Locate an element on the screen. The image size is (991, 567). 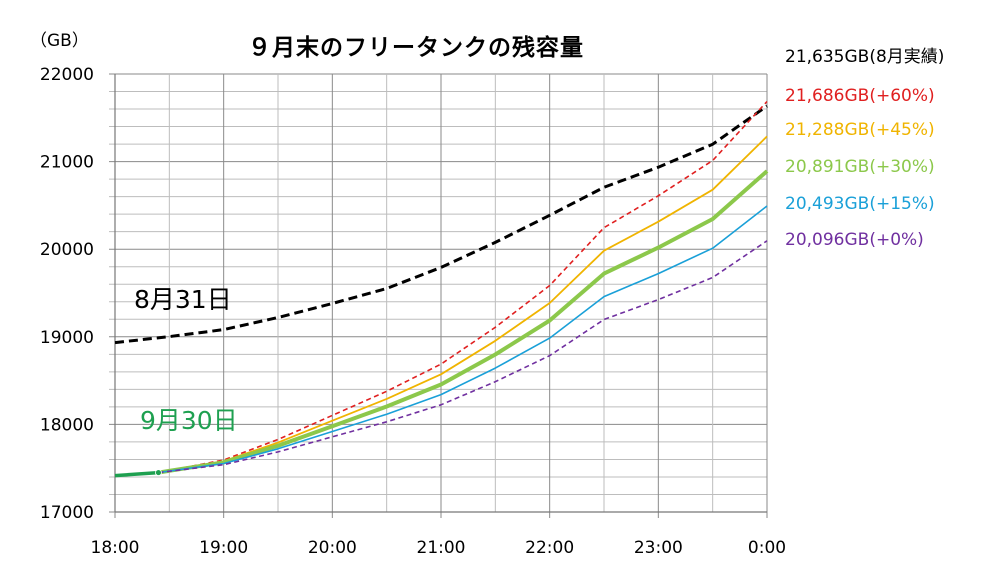
x-tick-label: 19:00 is located at coordinates (223, 548).